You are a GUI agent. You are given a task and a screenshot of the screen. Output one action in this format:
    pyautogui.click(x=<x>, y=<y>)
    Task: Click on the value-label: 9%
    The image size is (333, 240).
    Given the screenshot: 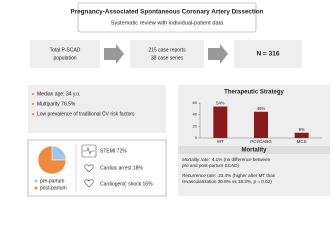 What is the action you would take?
    pyautogui.click(x=302, y=129)
    